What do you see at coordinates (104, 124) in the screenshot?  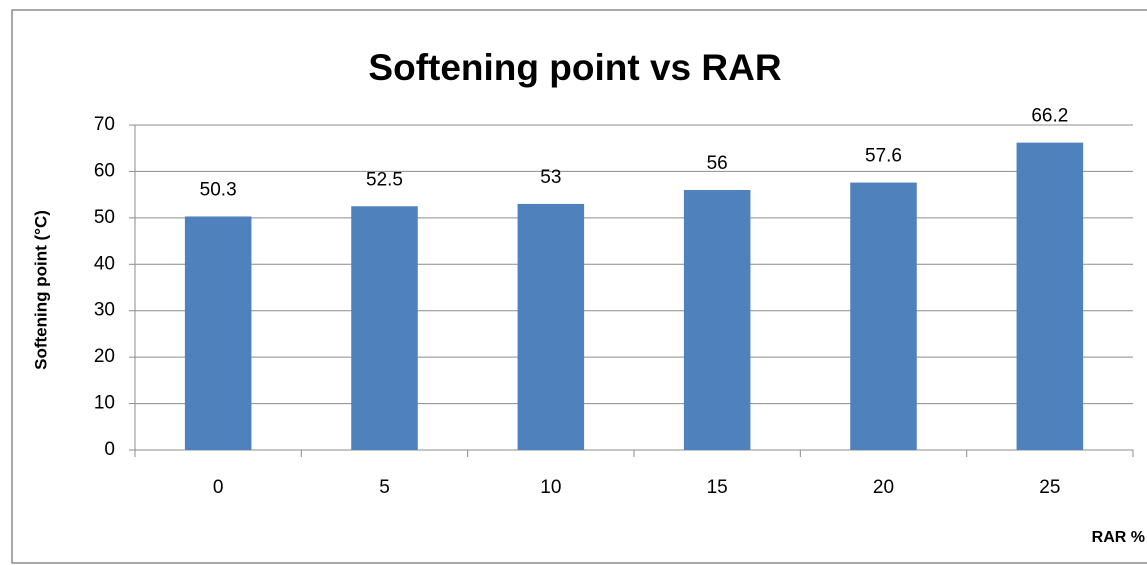 I see `y-tick-label: 70` at bounding box center [104, 124].